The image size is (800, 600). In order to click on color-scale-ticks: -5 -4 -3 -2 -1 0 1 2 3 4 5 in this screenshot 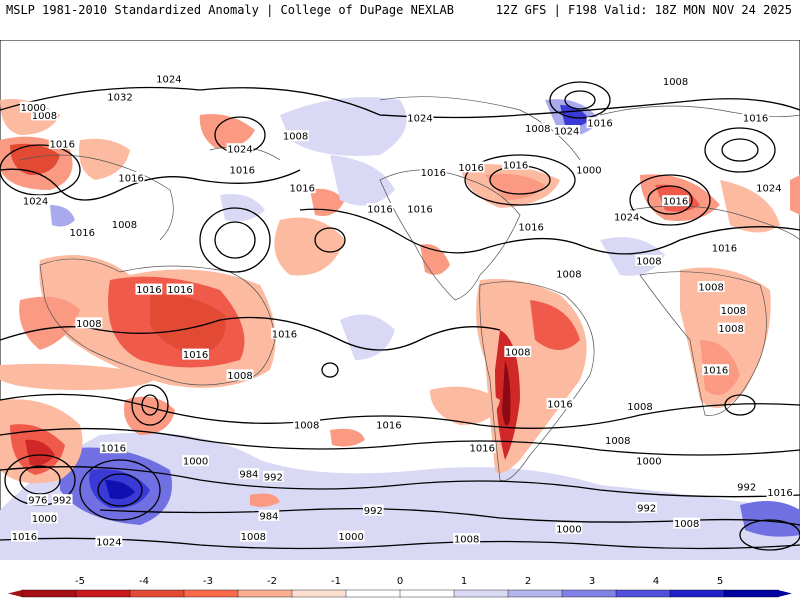, I will do `click(399, 581)`.